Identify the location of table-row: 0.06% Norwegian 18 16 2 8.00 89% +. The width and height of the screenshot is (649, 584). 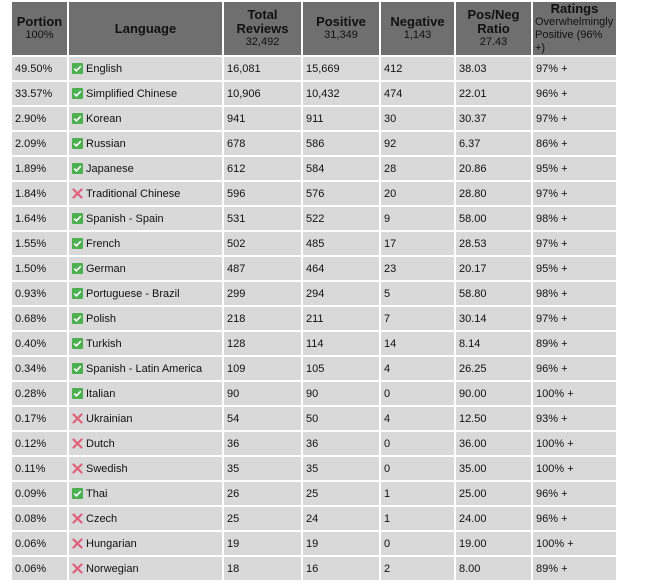
(314, 568).